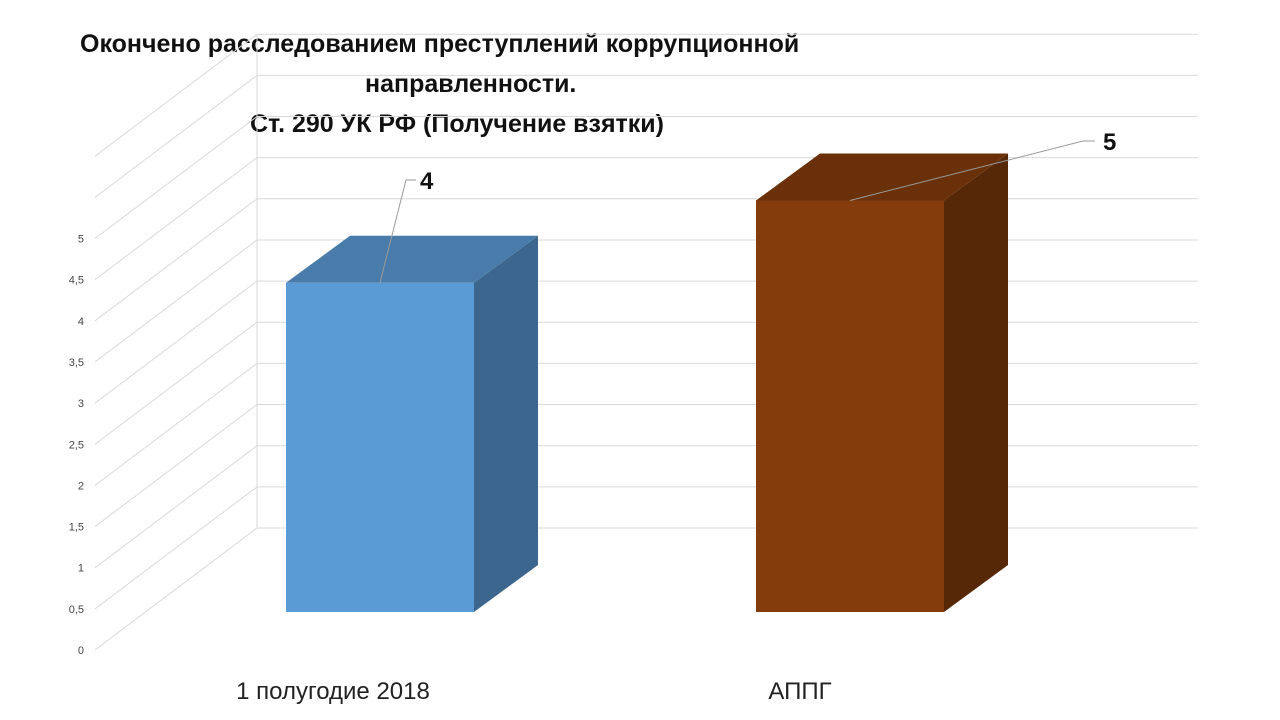 This screenshot has width=1280, height=720. What do you see at coordinates (81, 486) in the screenshot?
I see `y-tick-label: 2` at bounding box center [81, 486].